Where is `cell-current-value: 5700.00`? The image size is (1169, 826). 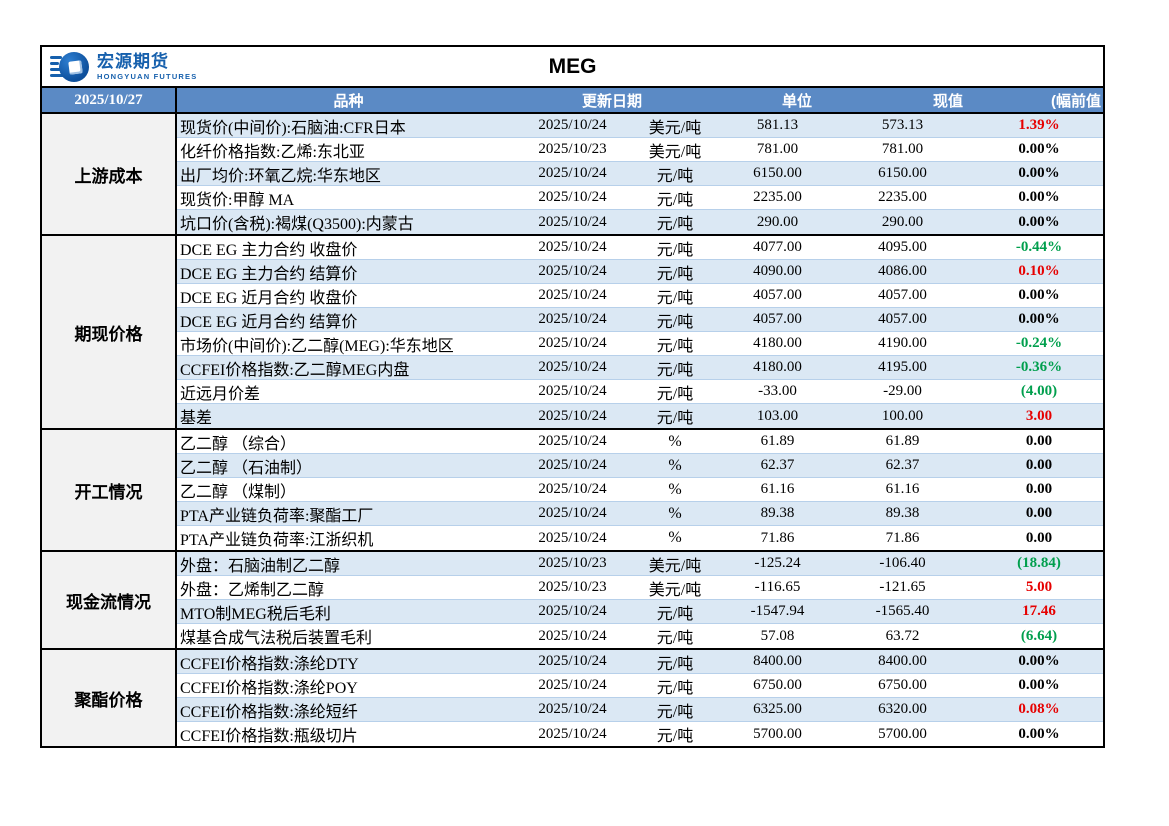
cell-current-value: 5700.00 is located at coordinates (777, 733).